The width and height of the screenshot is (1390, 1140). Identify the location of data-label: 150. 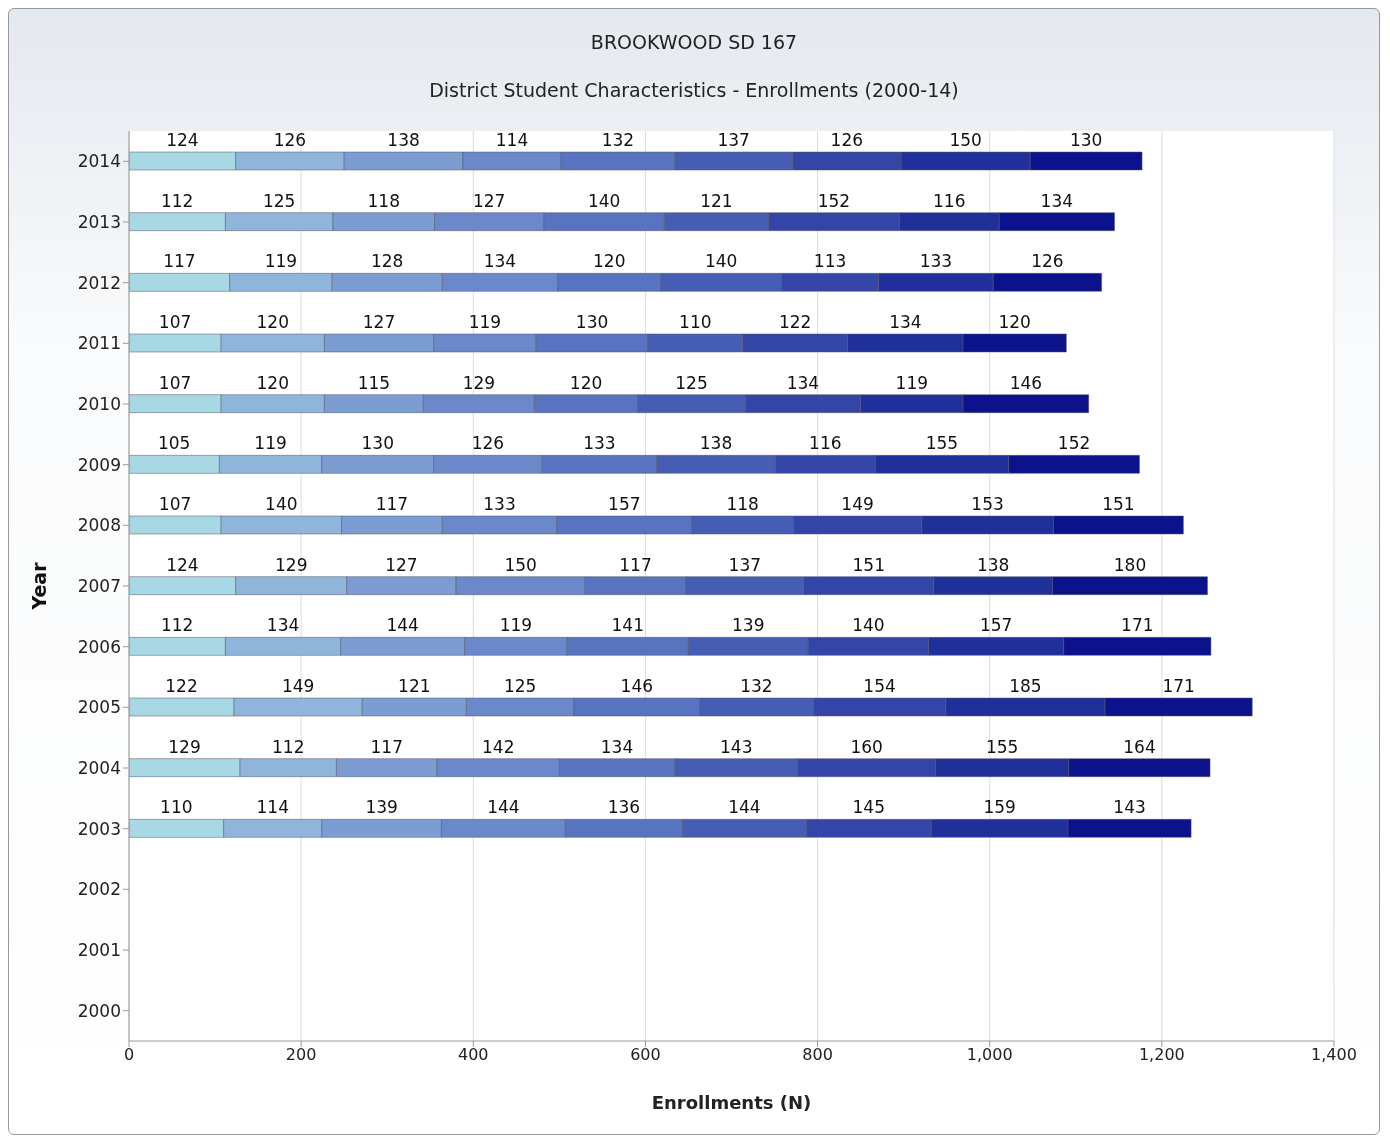
(965, 140).